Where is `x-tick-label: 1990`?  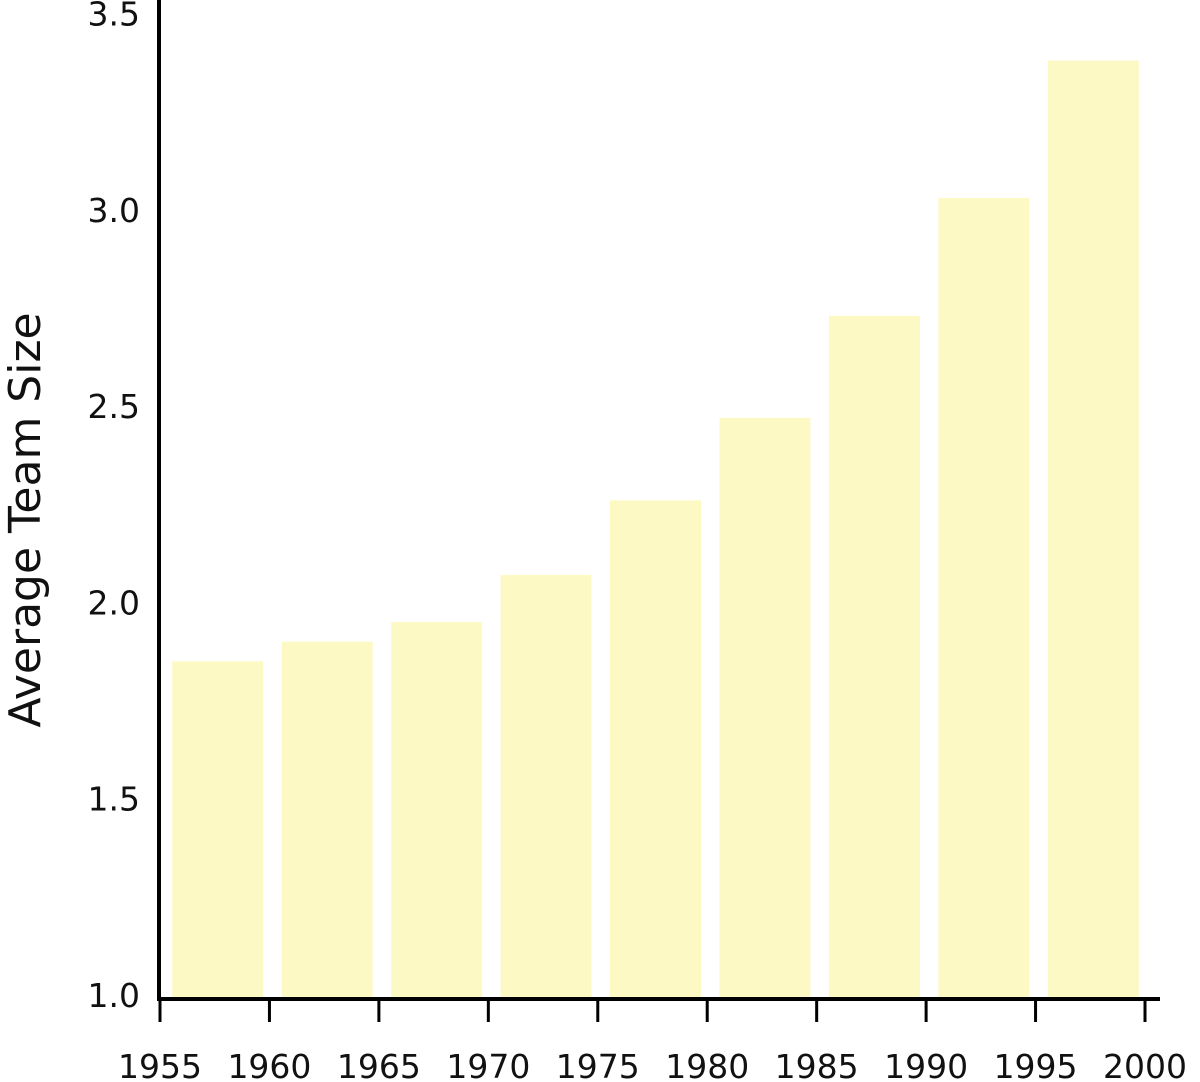
x-tick-label: 1990 is located at coordinates (926, 1064).